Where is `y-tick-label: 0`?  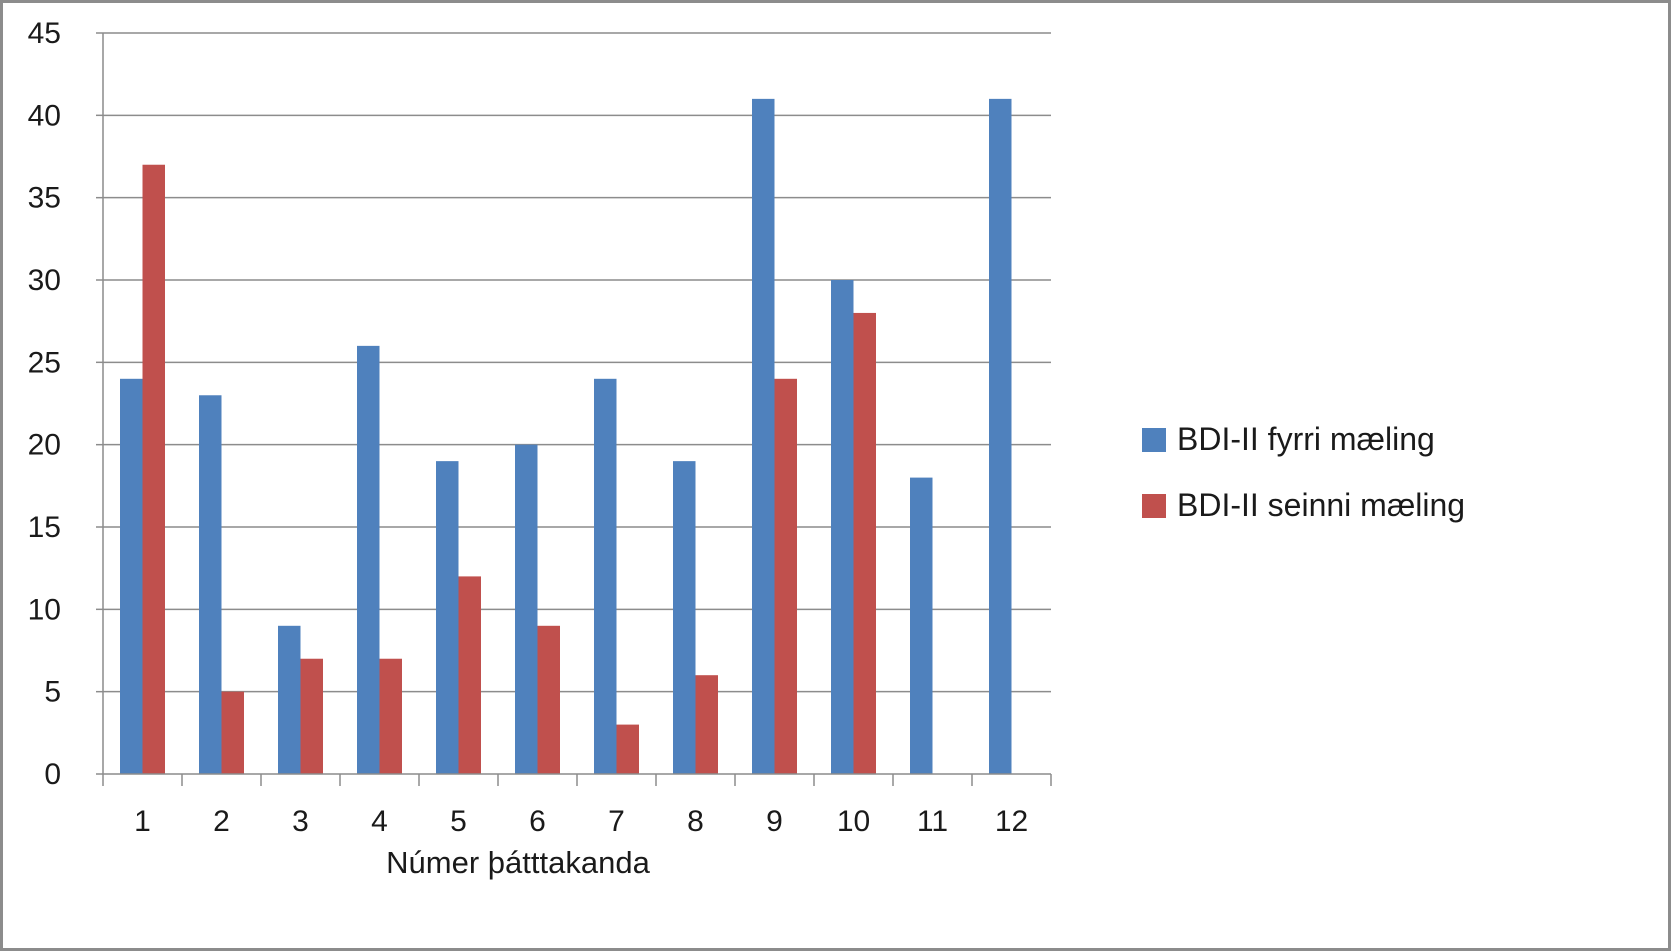
y-tick-label: 0 is located at coordinates (52, 774).